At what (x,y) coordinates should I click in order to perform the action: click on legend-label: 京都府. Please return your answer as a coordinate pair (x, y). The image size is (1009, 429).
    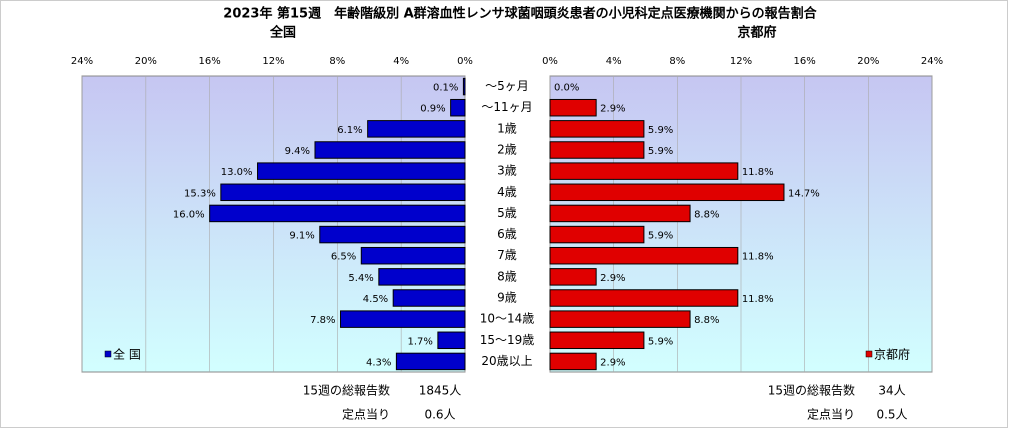
    Looking at the image, I should click on (892, 354).